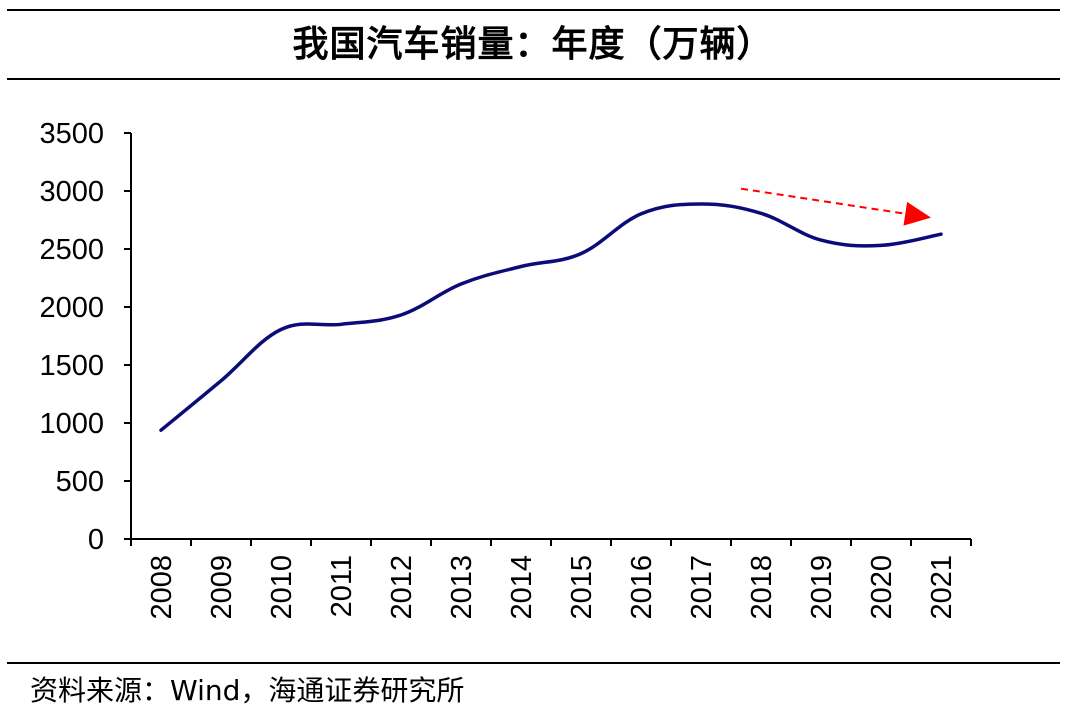 The height and width of the screenshot is (715, 1066). Describe the element at coordinates (533, 44) in the screenshot. I see `chart-title: 我国汽车销量：年度（万辆）` at that location.